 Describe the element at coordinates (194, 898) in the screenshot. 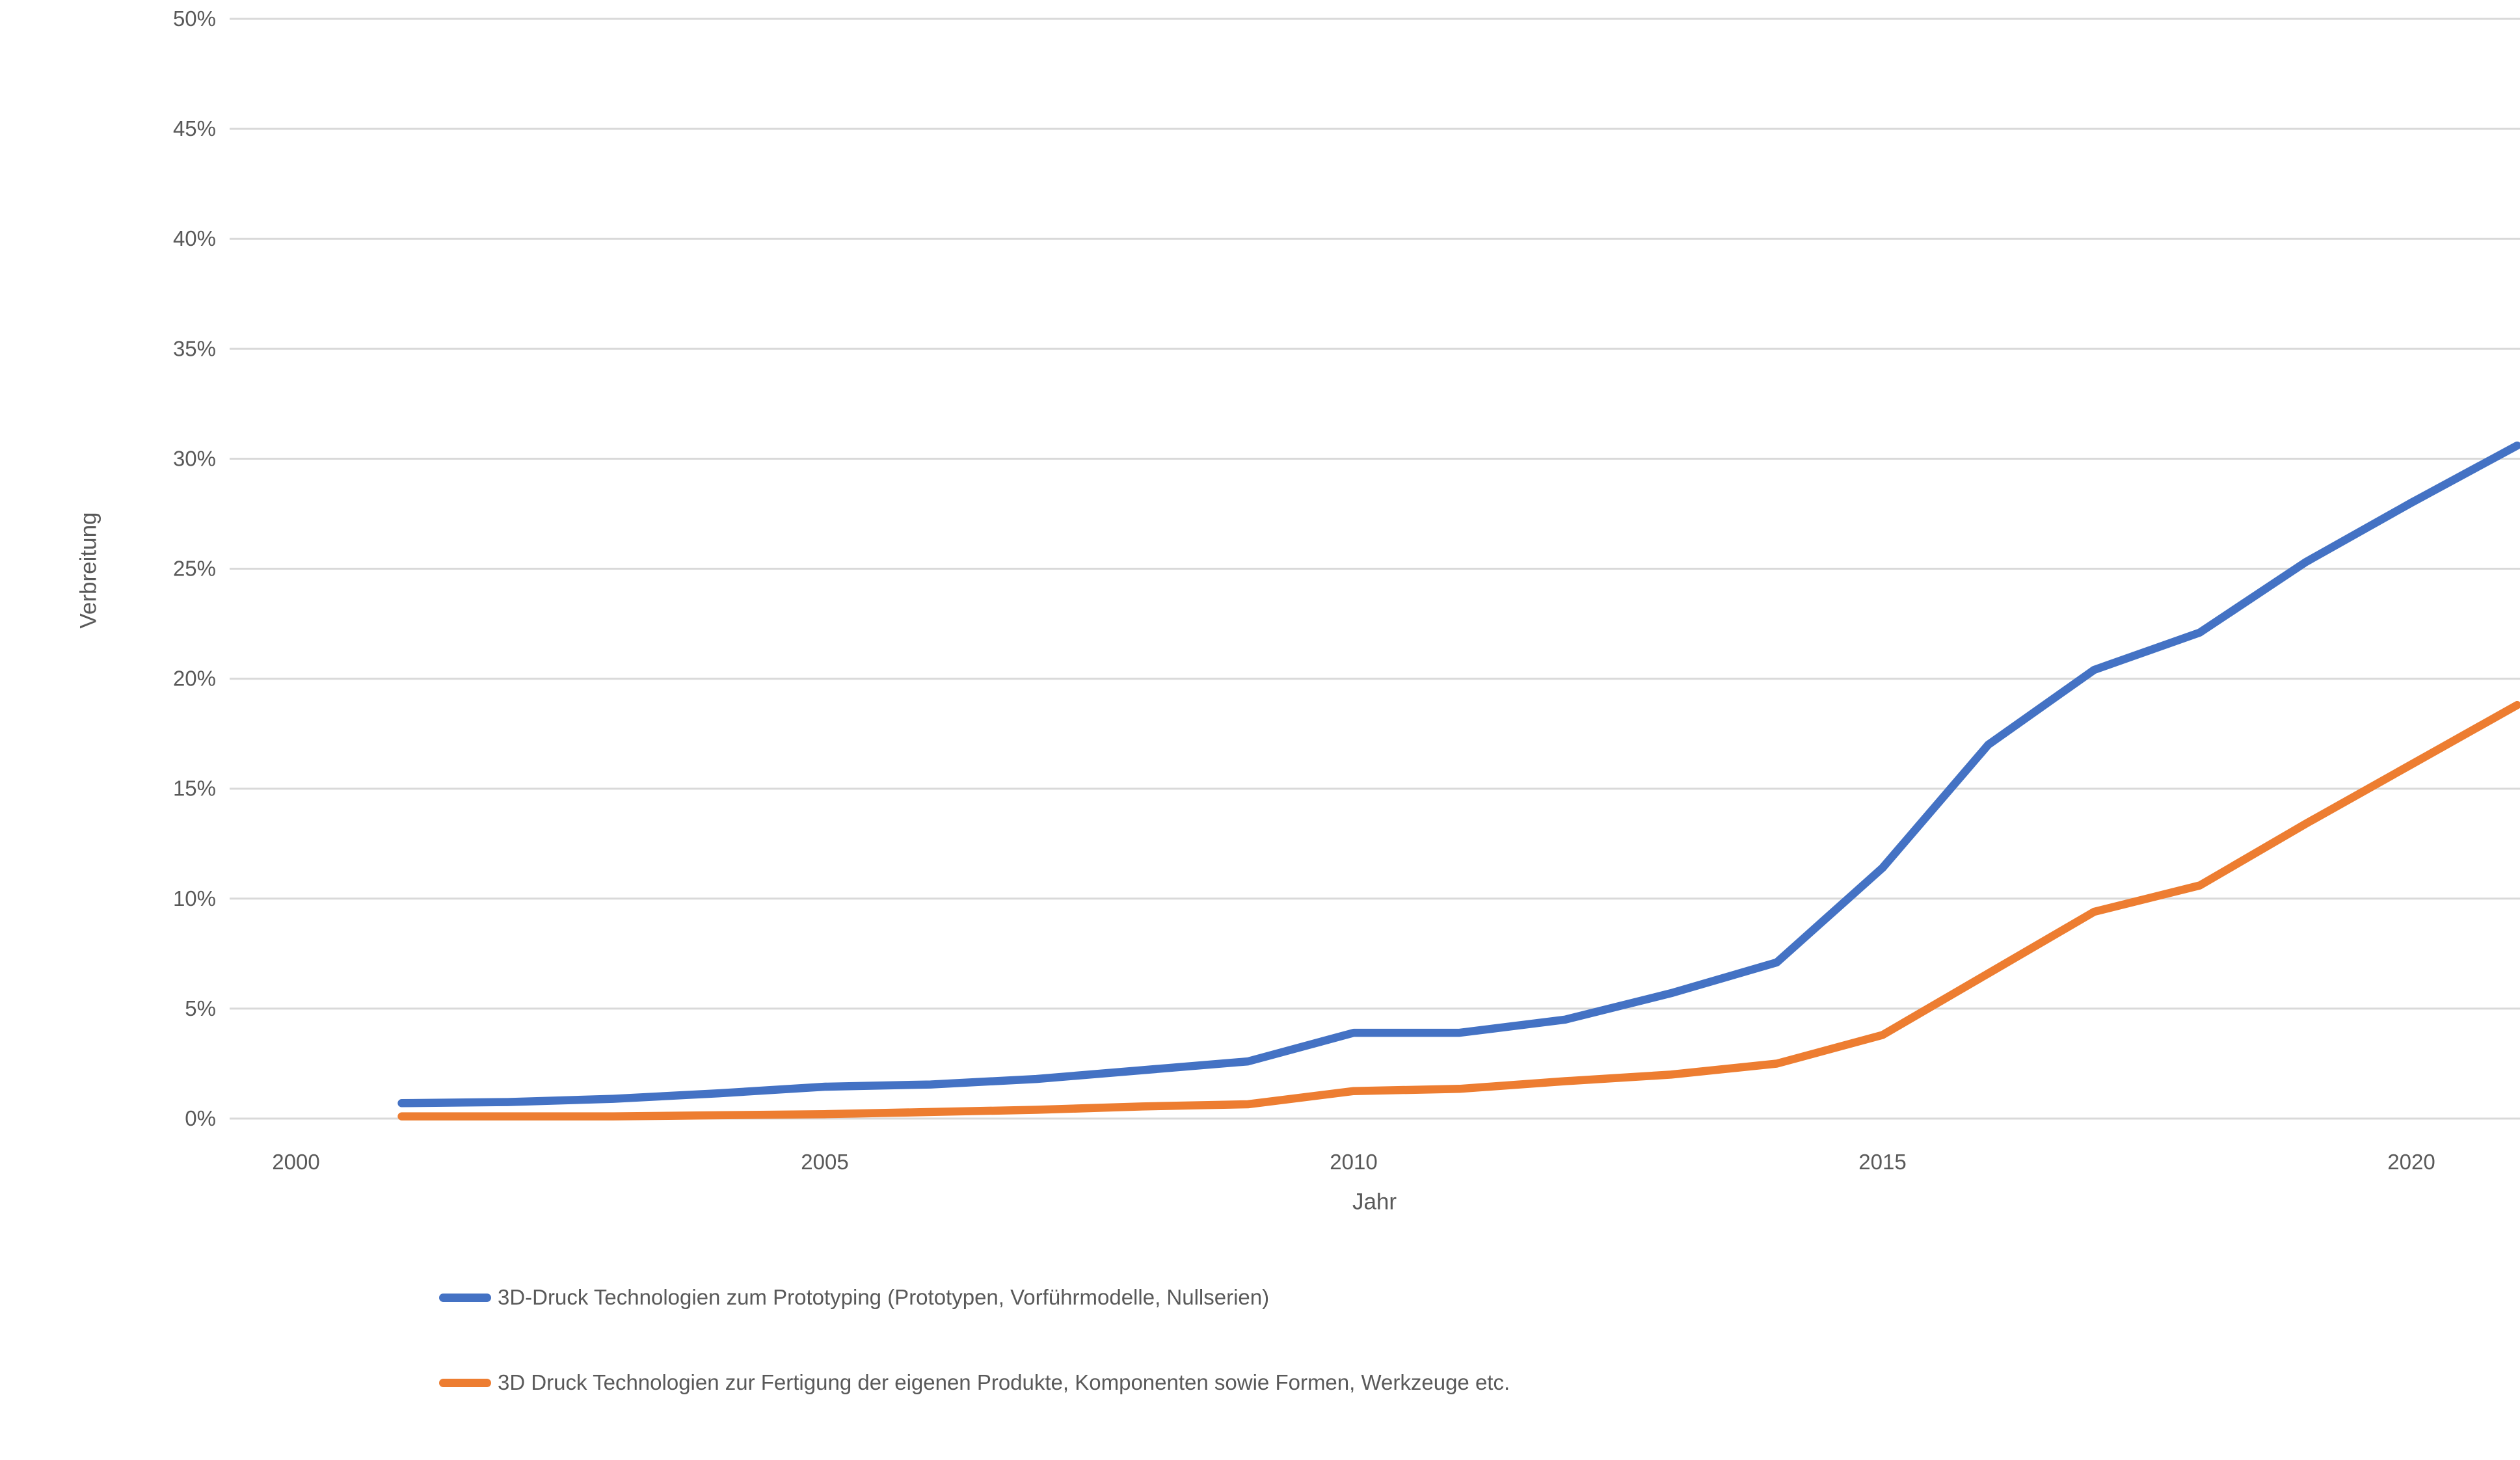

I see `y-tick-label: 10%` at that location.